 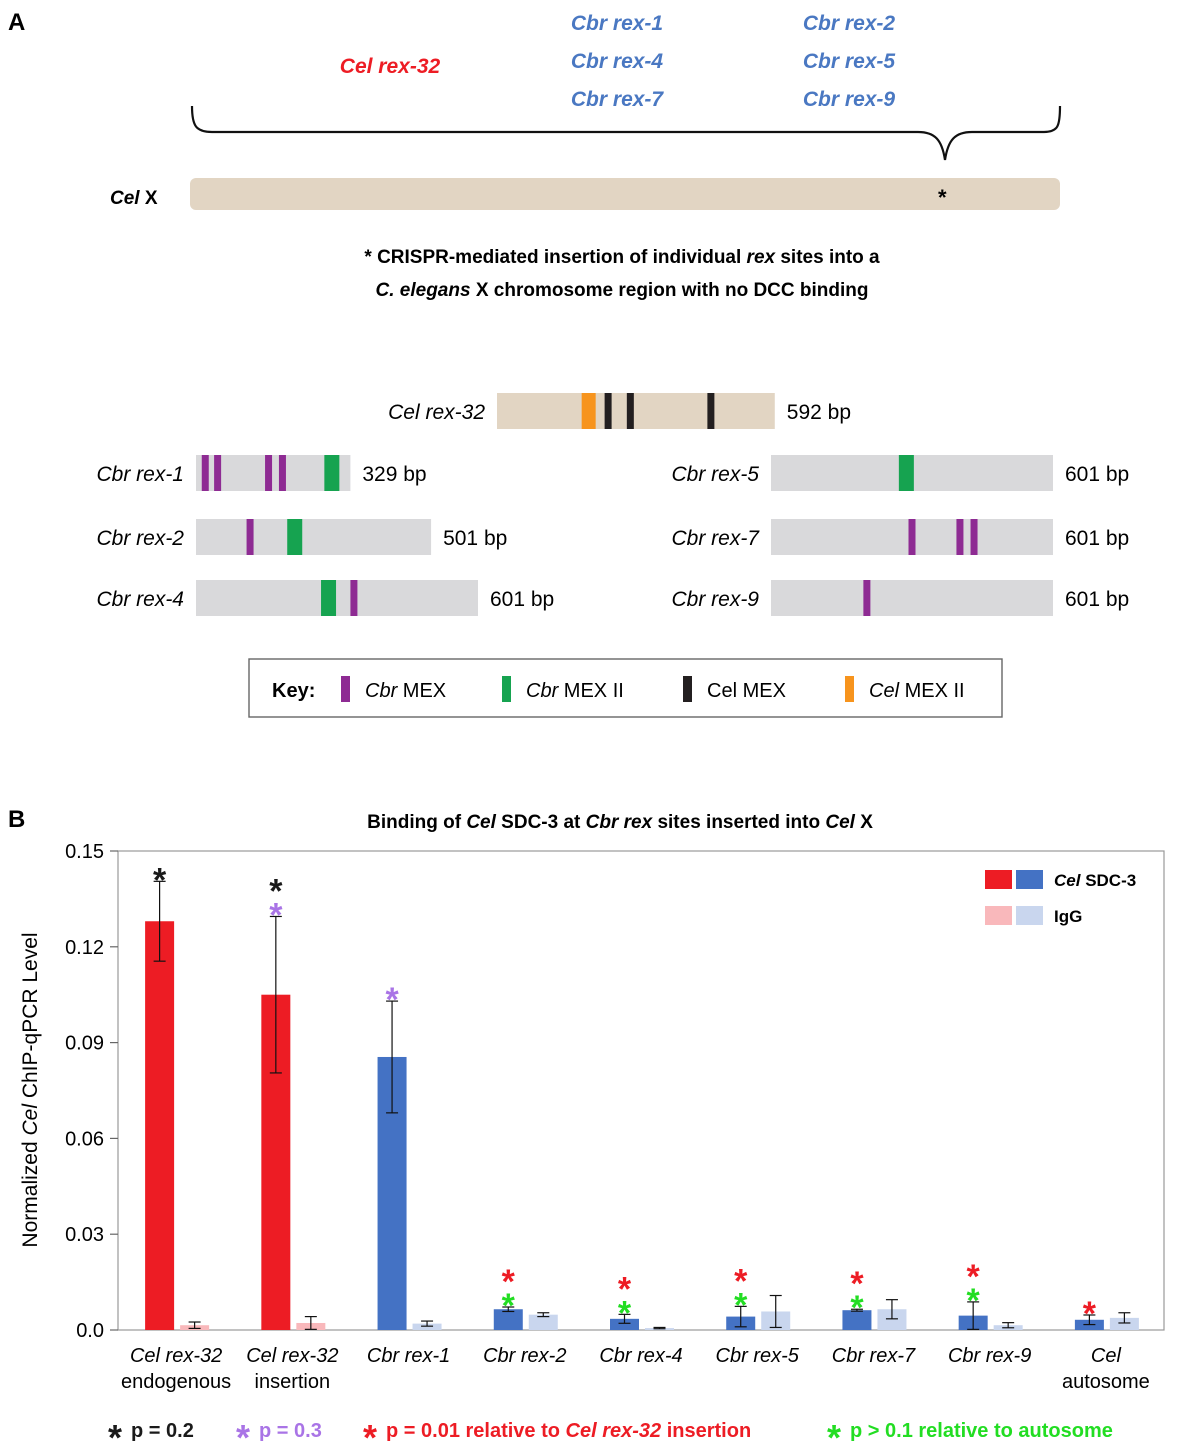 I want to click on chart-legend: Cel SDC-3 IgG, so click(x=1060, y=898).